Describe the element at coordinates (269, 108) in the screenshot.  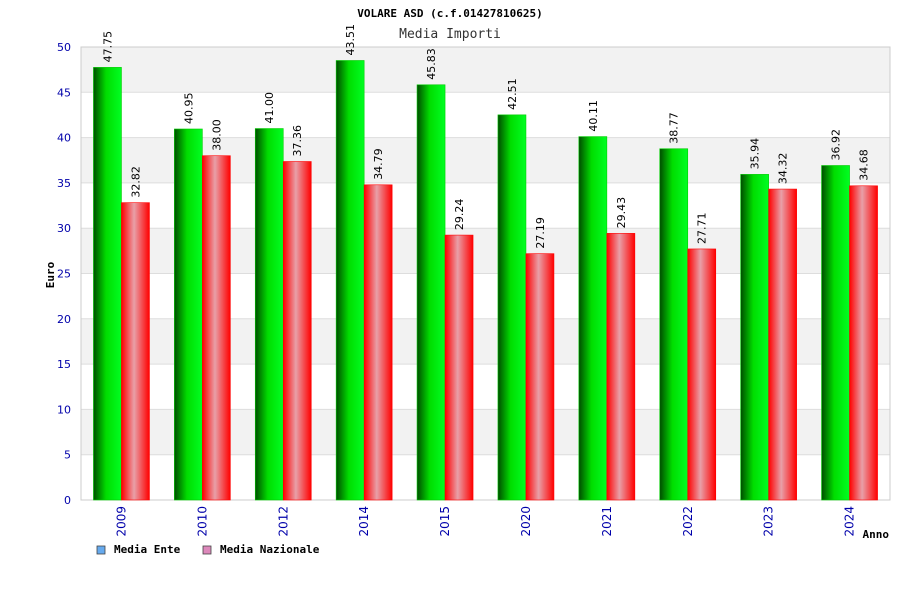
I see `bar-value-label: 41.00` at that location.